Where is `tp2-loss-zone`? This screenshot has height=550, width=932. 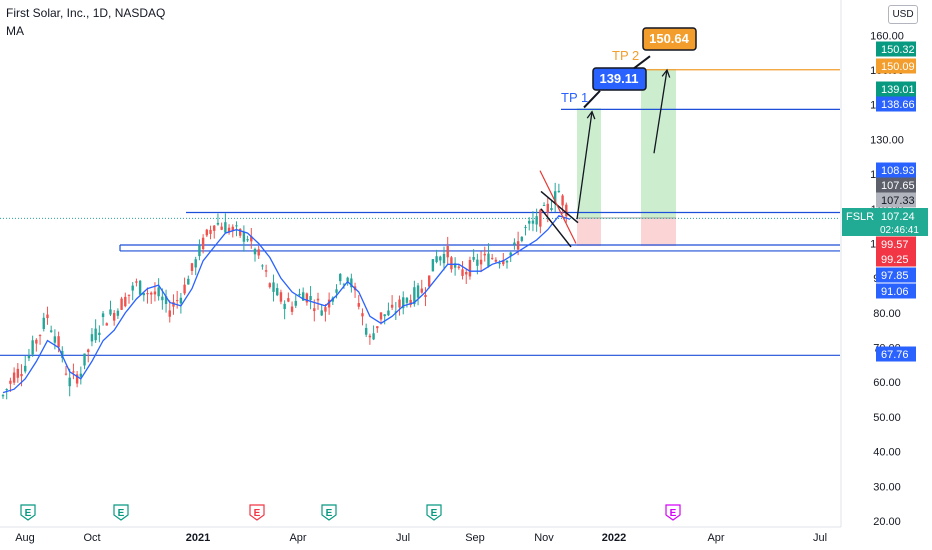
tp2-loss-zone is located at coordinates (658, 232).